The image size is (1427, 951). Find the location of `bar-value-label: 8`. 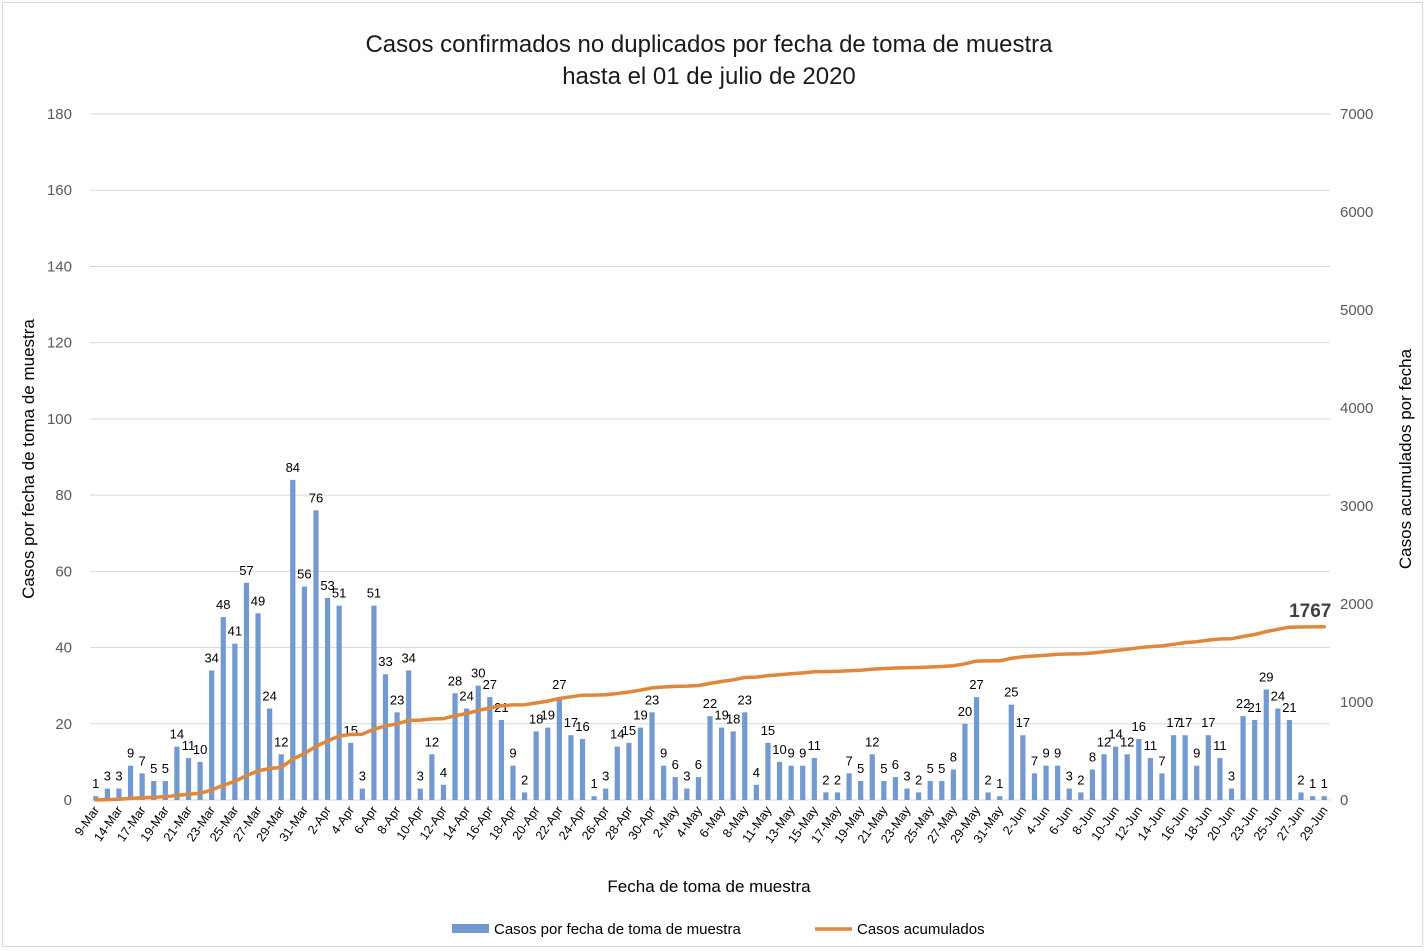

bar-value-label: 8 is located at coordinates (953, 757).